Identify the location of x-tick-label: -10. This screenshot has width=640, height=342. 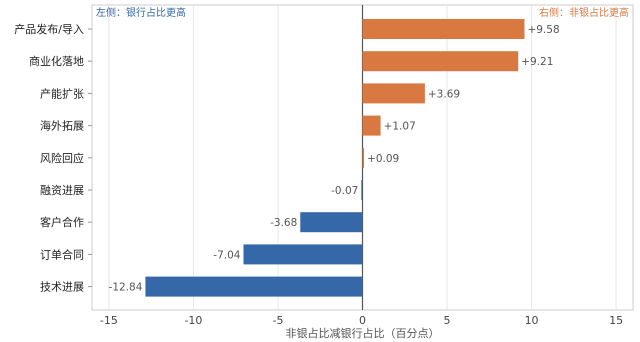
(193, 320).